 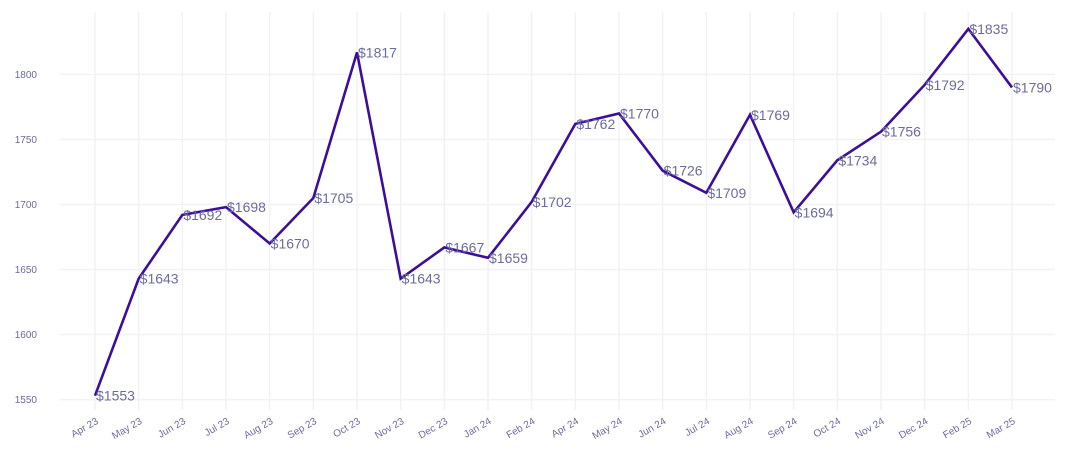 What do you see at coordinates (433, 429) in the screenshot?
I see `x-tick-label: Dec 23` at bounding box center [433, 429].